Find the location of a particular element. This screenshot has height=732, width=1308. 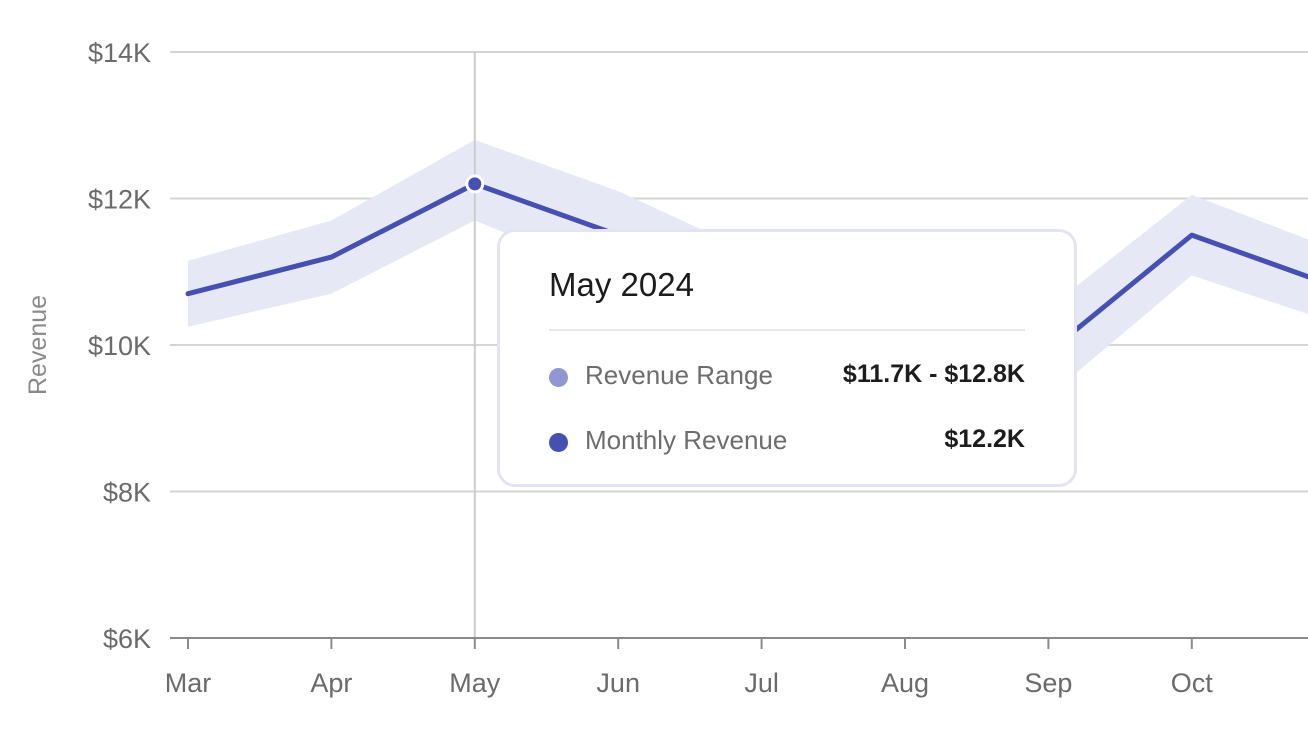

y-tick-label: $10K is located at coordinates (119, 346).